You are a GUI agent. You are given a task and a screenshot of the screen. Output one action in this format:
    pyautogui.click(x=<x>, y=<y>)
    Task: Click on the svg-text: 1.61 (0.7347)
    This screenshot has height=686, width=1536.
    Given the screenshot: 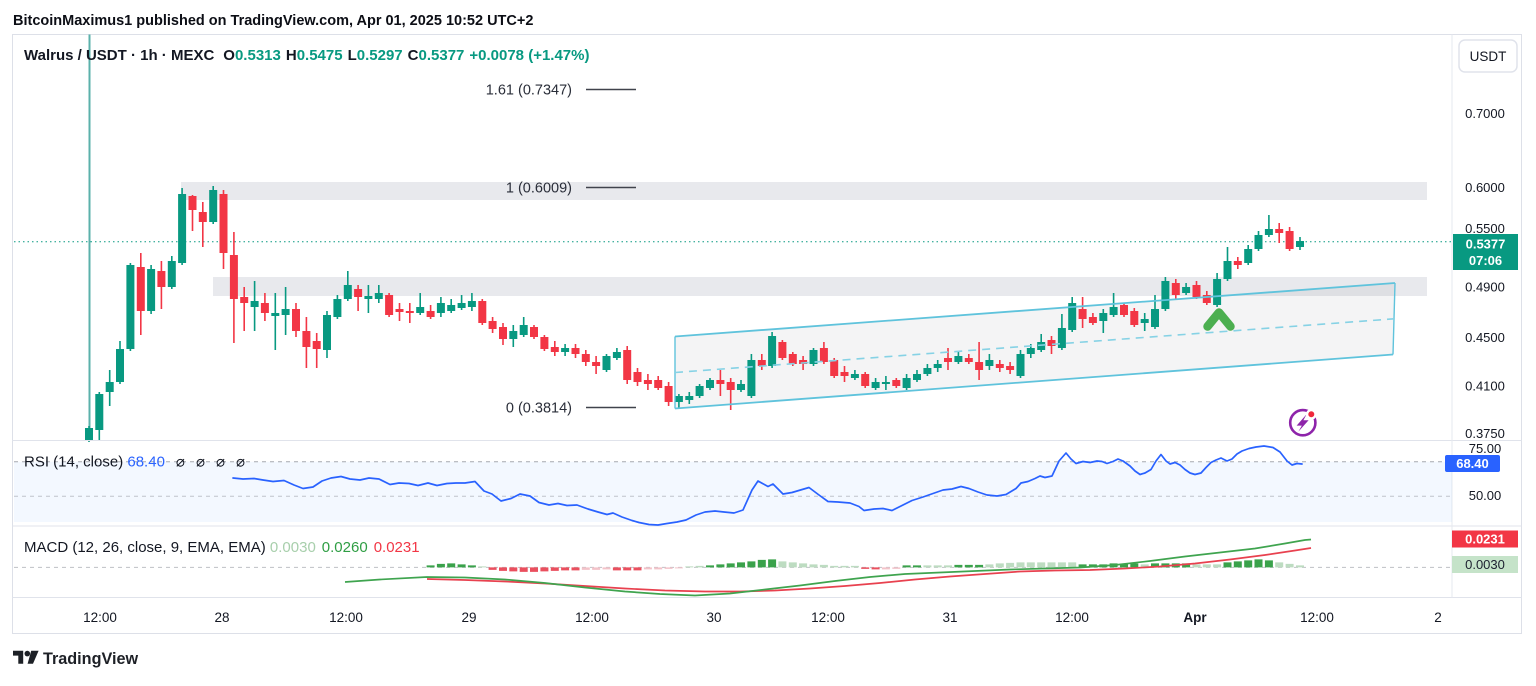 What is the action you would take?
    pyautogui.click(x=529, y=91)
    